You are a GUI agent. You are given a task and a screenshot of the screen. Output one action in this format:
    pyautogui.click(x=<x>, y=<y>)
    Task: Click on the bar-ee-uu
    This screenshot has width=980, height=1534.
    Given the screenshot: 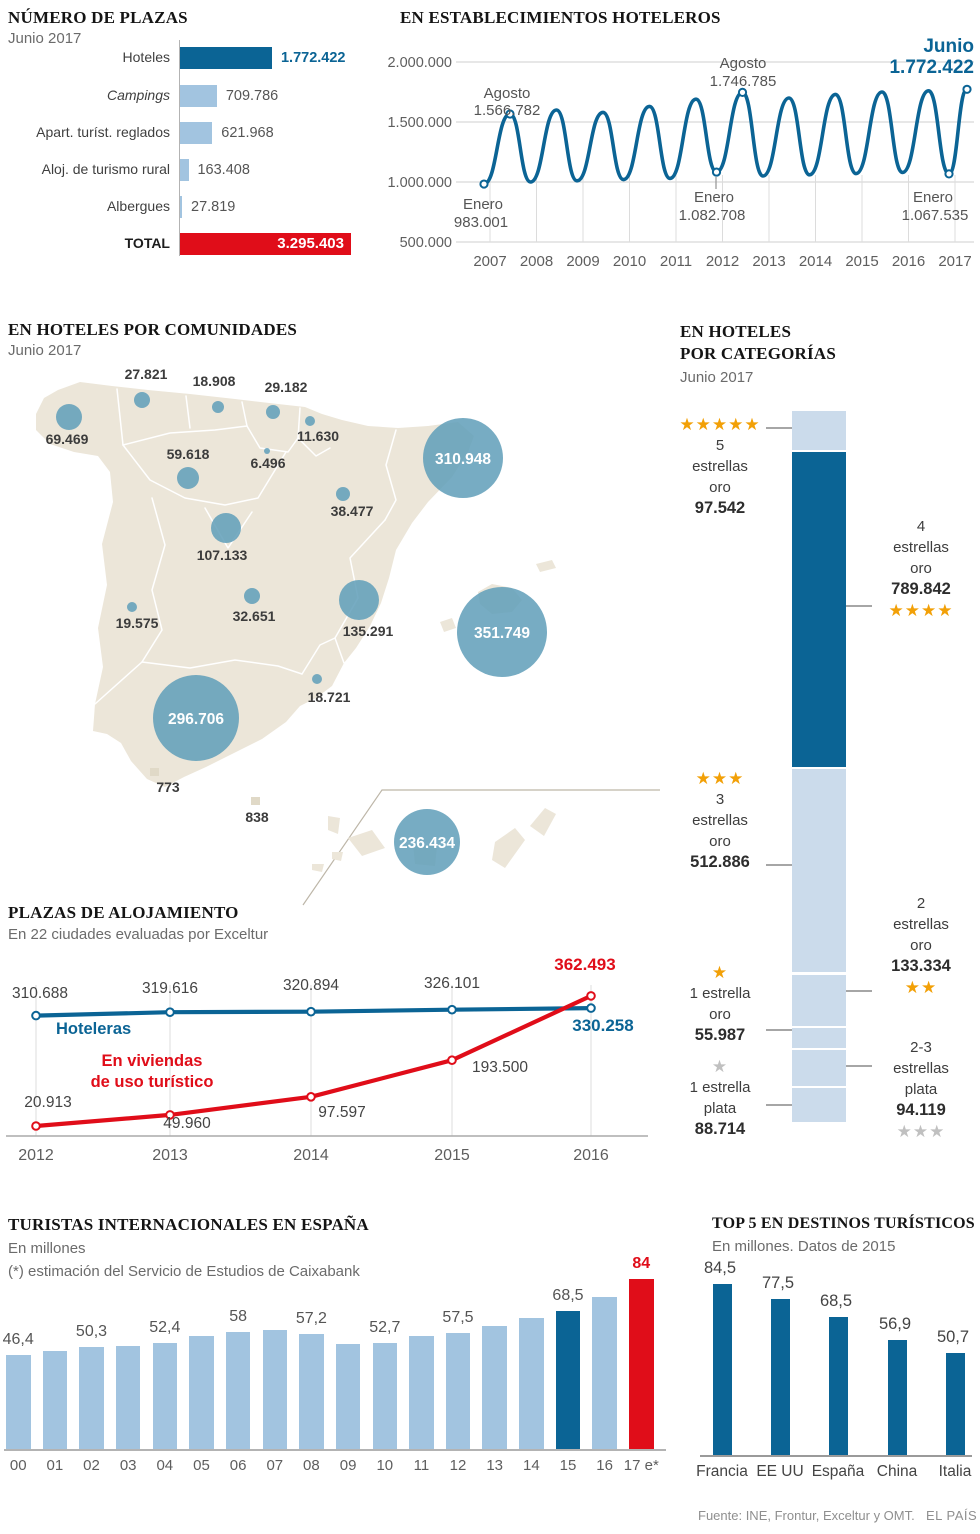 What is the action you would take?
    pyautogui.click(x=780, y=1377)
    